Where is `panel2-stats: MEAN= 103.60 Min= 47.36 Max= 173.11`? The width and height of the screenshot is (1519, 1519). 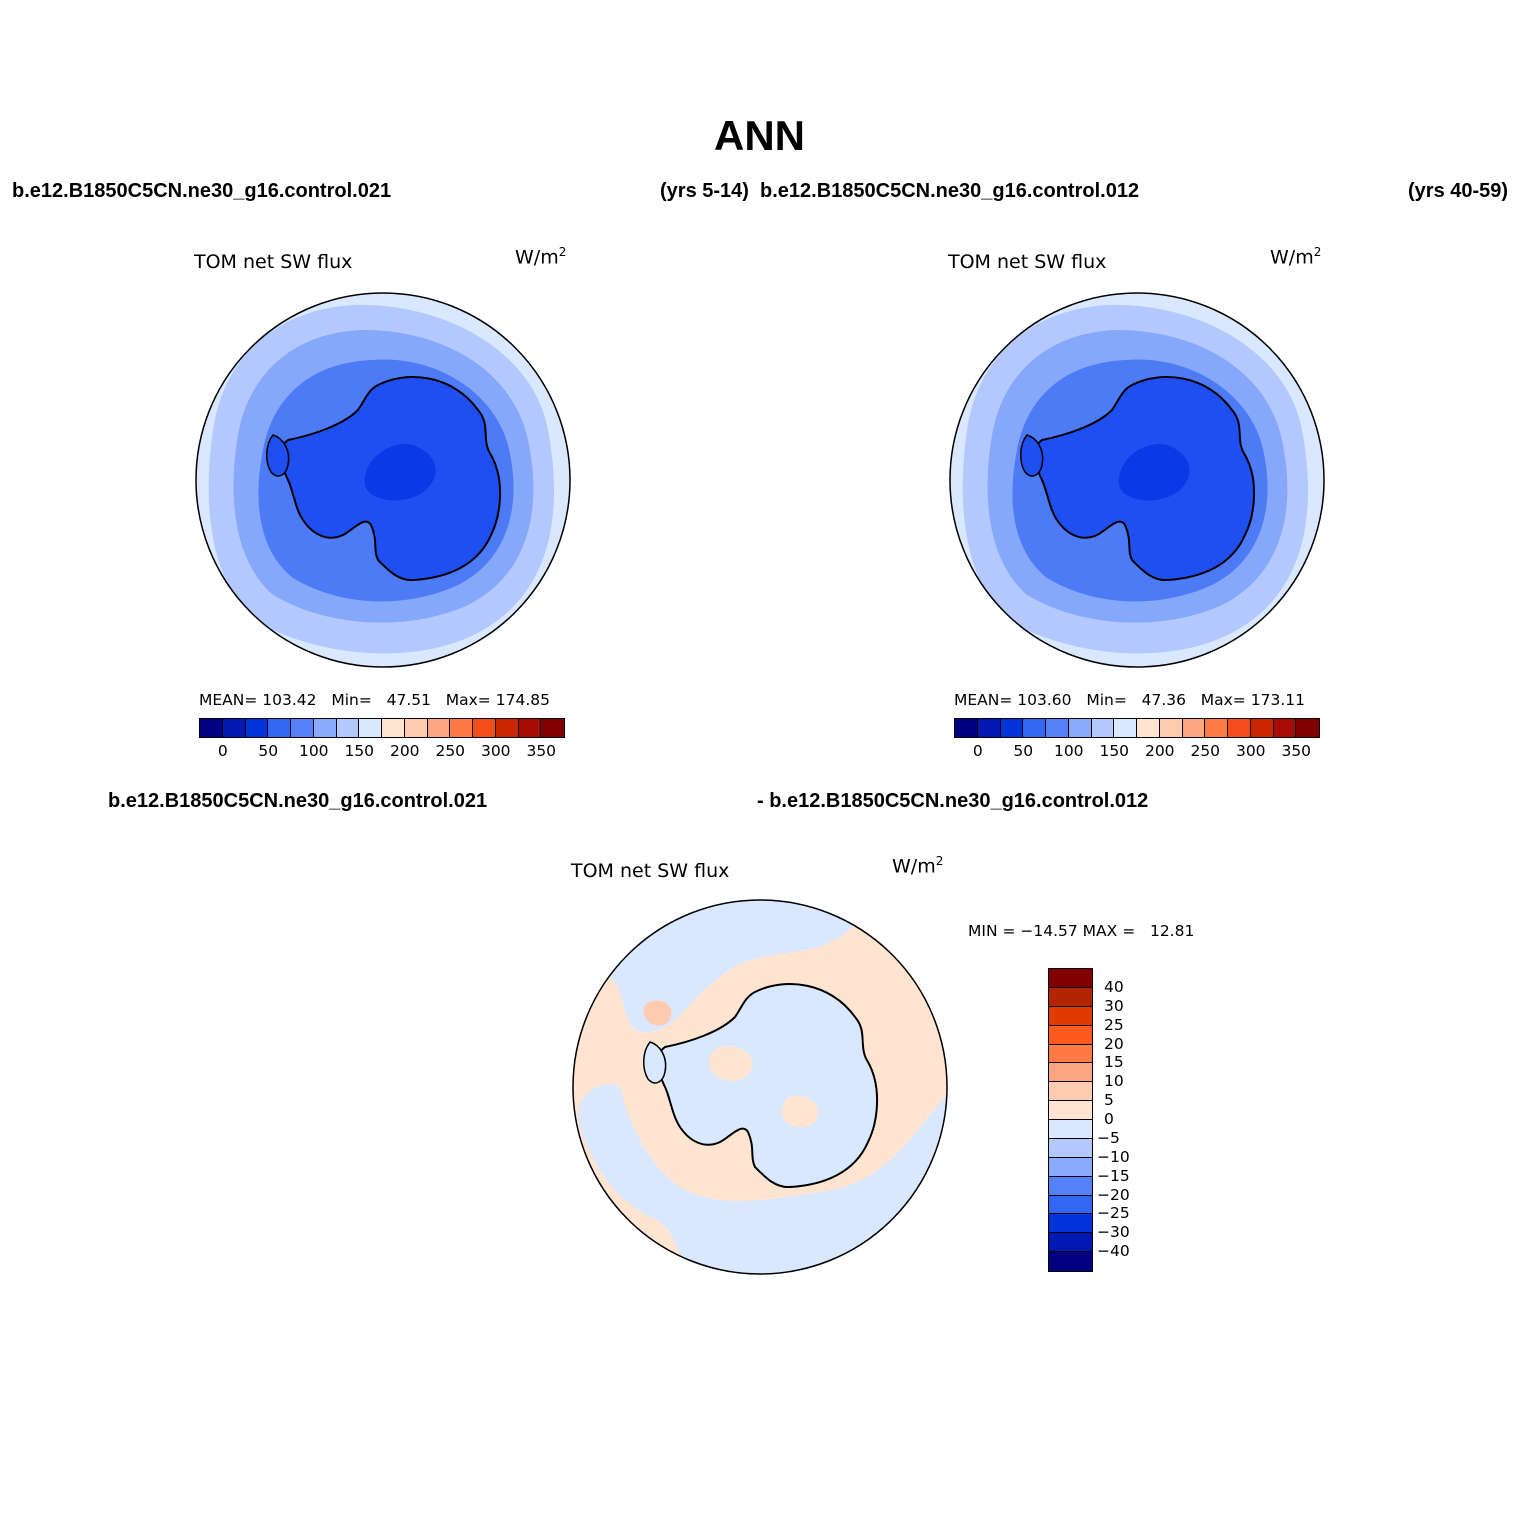 panel2-stats: MEAN= 103.60 Min= 47.36 Max= 173.11 is located at coordinates (1129, 700).